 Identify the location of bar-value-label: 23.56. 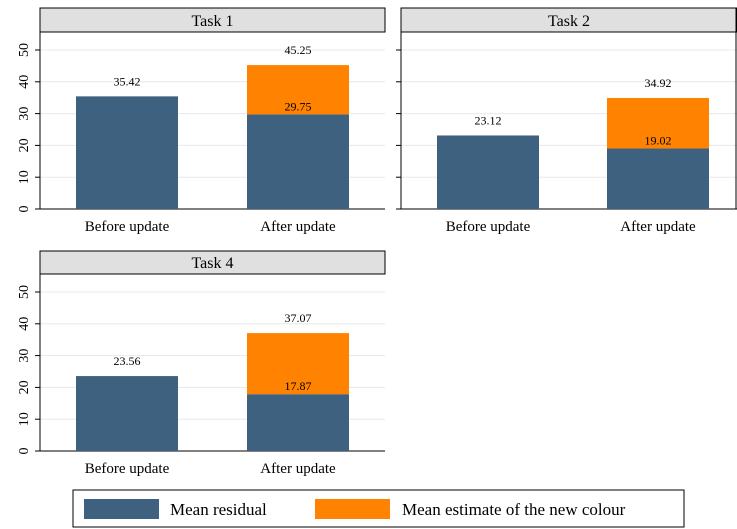
(127, 361).